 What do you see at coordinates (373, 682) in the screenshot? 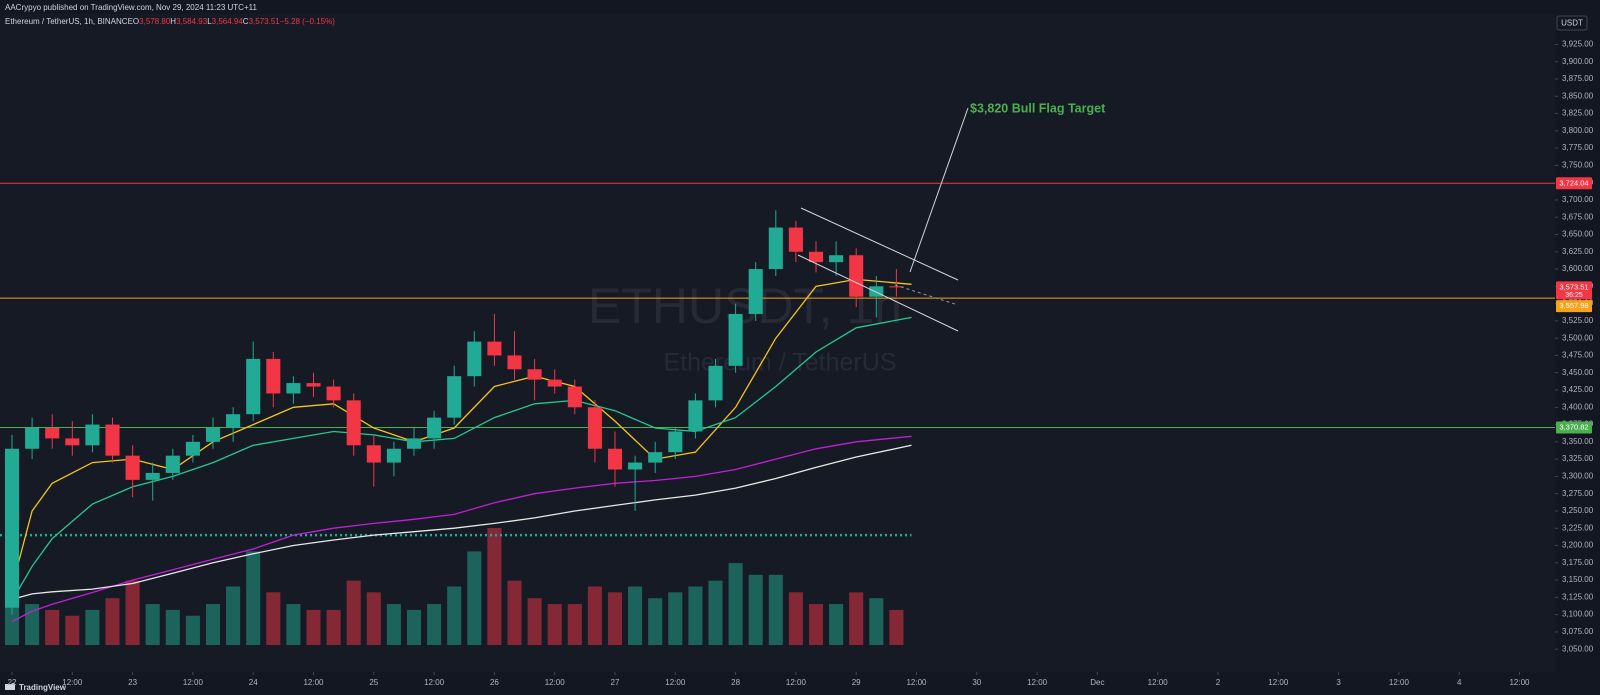
I see `x-tick-label: 25` at bounding box center [373, 682].